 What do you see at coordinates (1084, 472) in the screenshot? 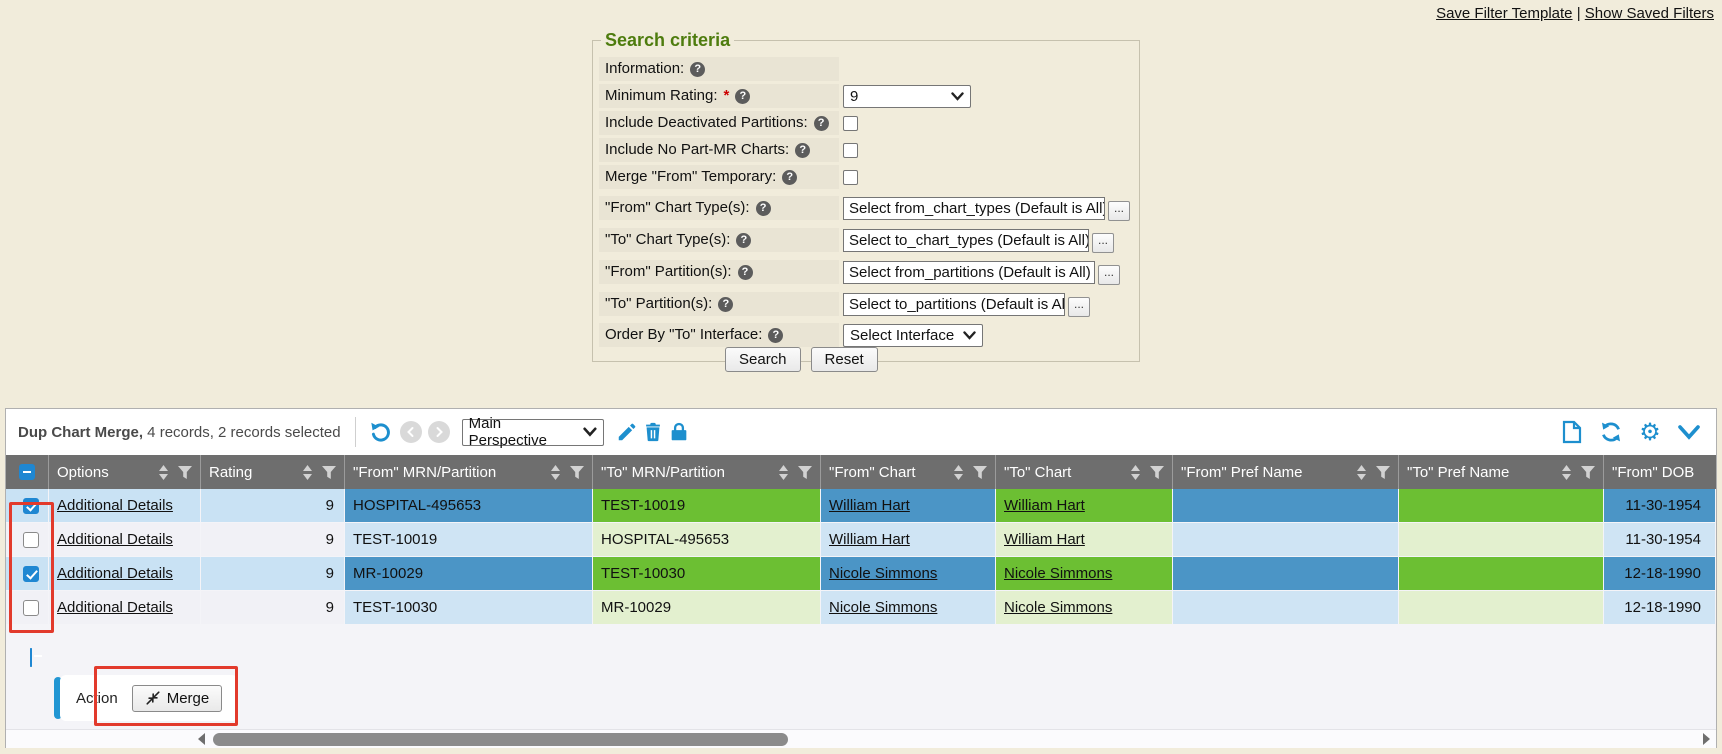
I see `column-header-to-chart: "To" Chart` at bounding box center [1084, 472].